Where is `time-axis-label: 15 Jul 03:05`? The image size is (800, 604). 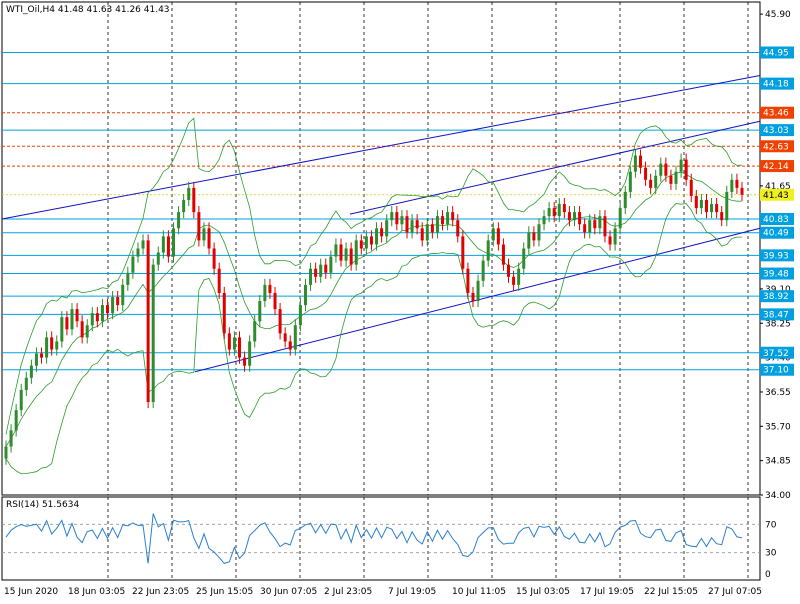
time-axis-label: 15 Jul 03:05 is located at coordinates (543, 592).